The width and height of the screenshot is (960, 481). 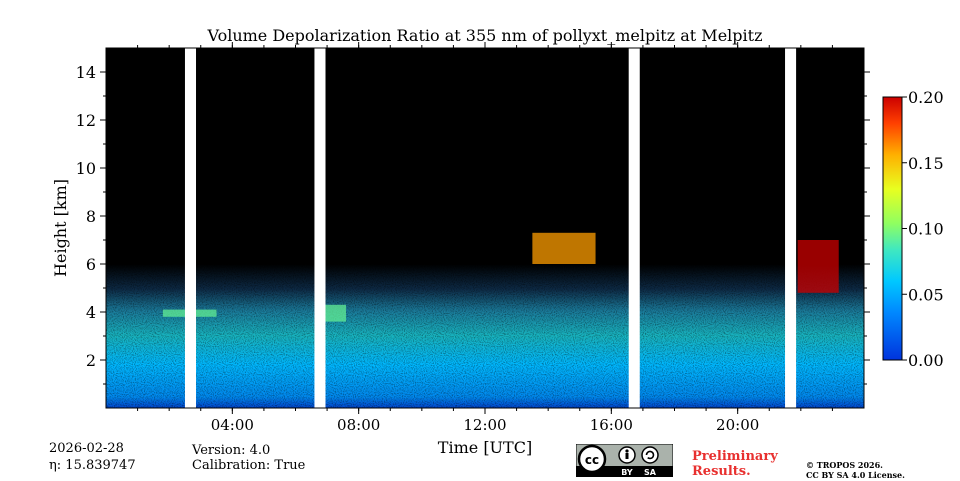 I want to click on x-tick-label: 12:00, so click(x=484, y=425).